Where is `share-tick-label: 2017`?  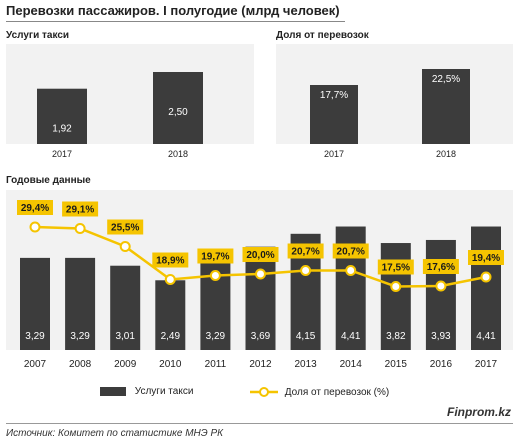 share-tick-label: 2017 is located at coordinates (334, 154).